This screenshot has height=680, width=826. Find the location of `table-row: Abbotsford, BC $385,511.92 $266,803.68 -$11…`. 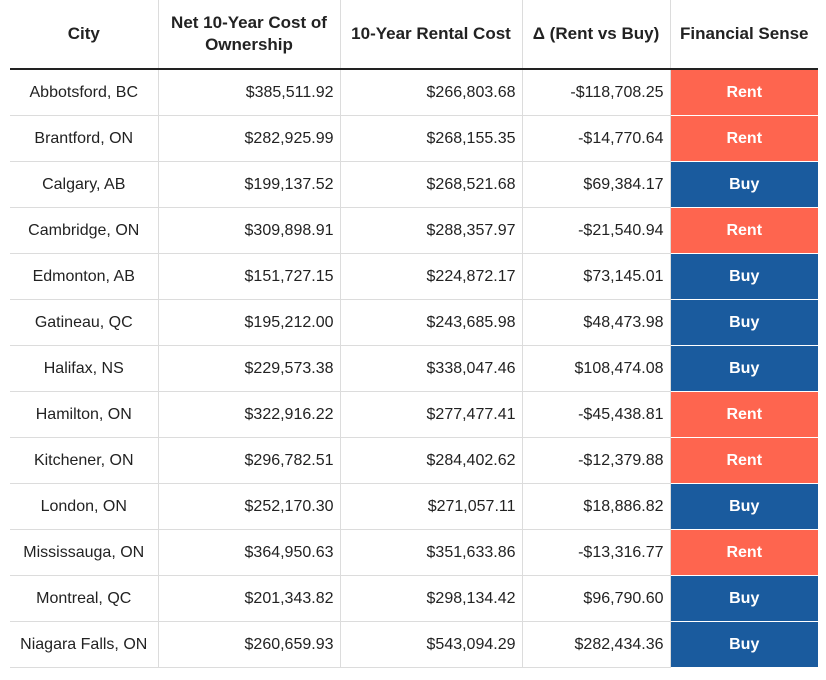

table-row: Abbotsford, BC $385,511.92 $266,803.68 -$11… is located at coordinates (414, 92).